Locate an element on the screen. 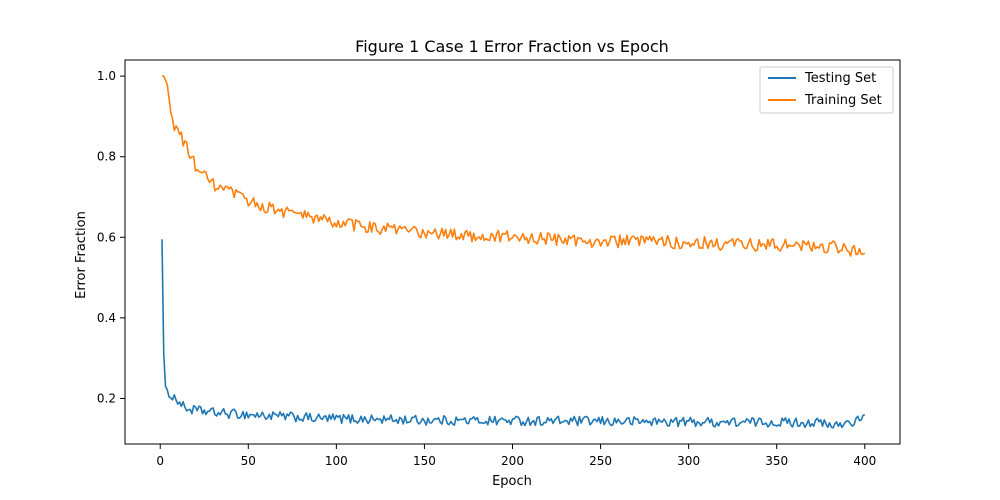 The image size is (1000, 500). y-tick-label: 0.8 is located at coordinates (106, 157).